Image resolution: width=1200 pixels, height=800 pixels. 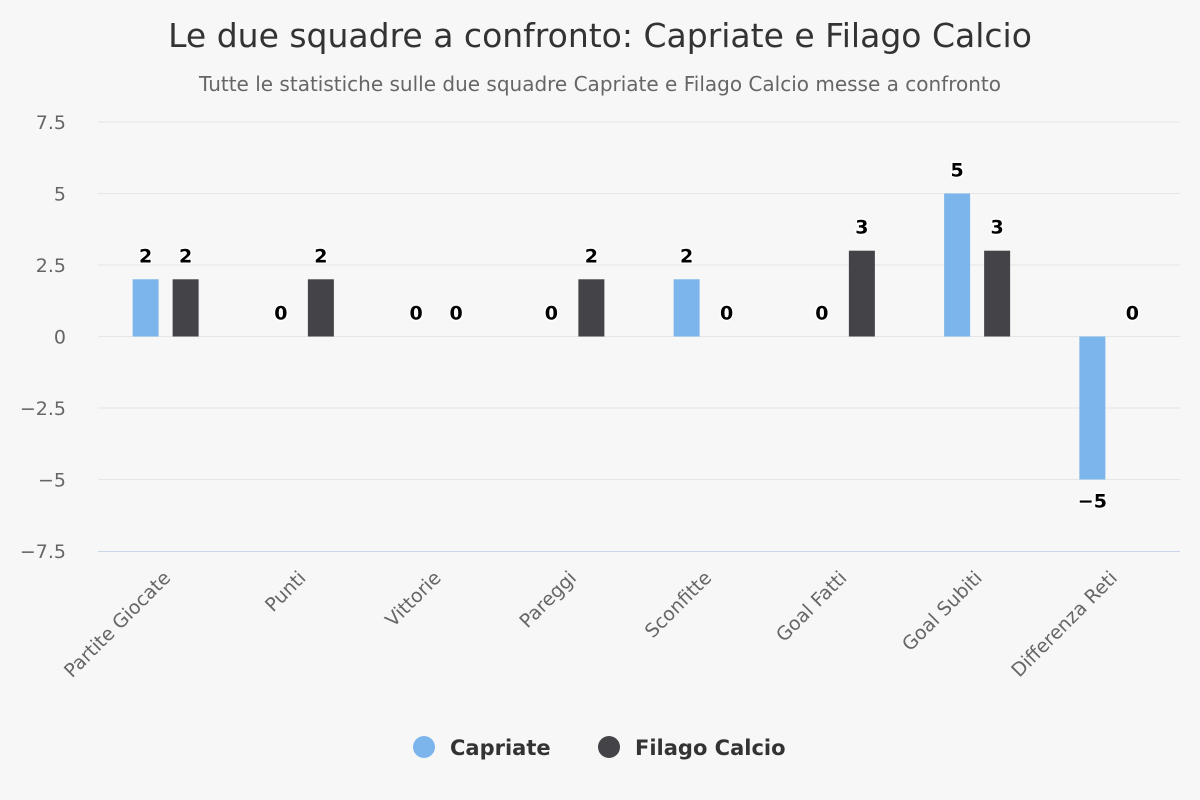 What do you see at coordinates (60, 195) in the screenshot?
I see `y-tick-label: 5` at bounding box center [60, 195].